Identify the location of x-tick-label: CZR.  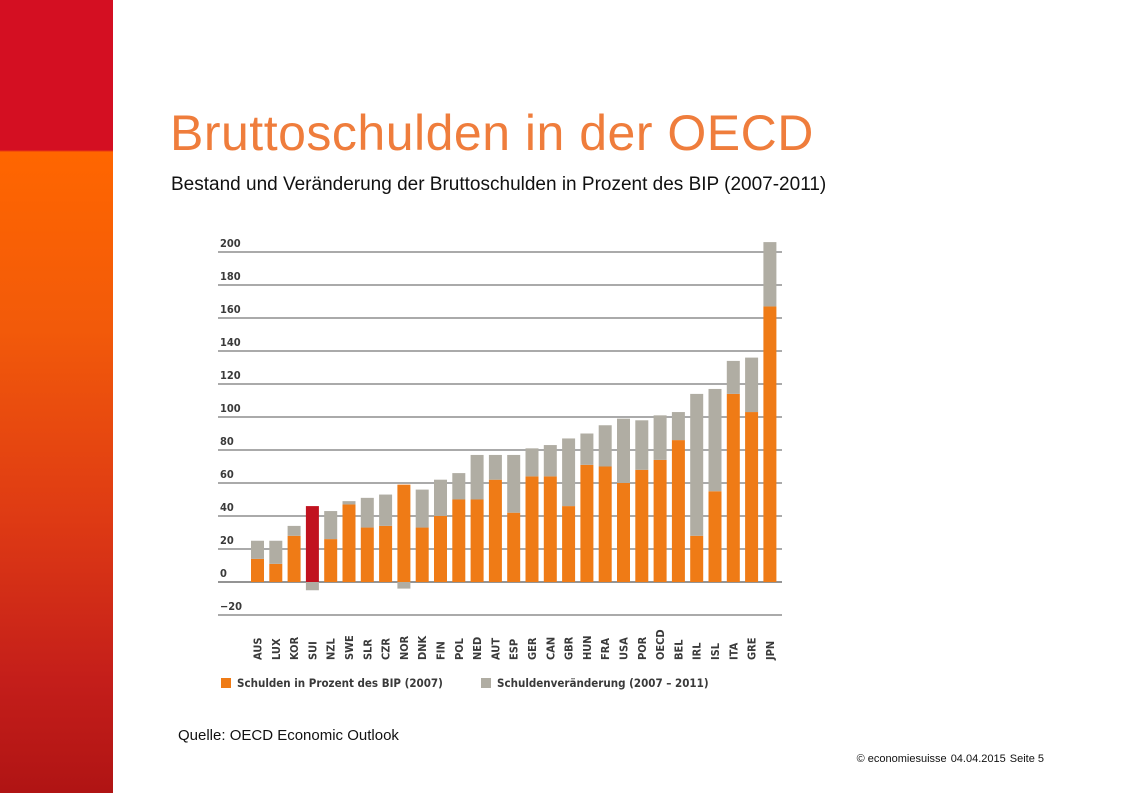
(386, 649).